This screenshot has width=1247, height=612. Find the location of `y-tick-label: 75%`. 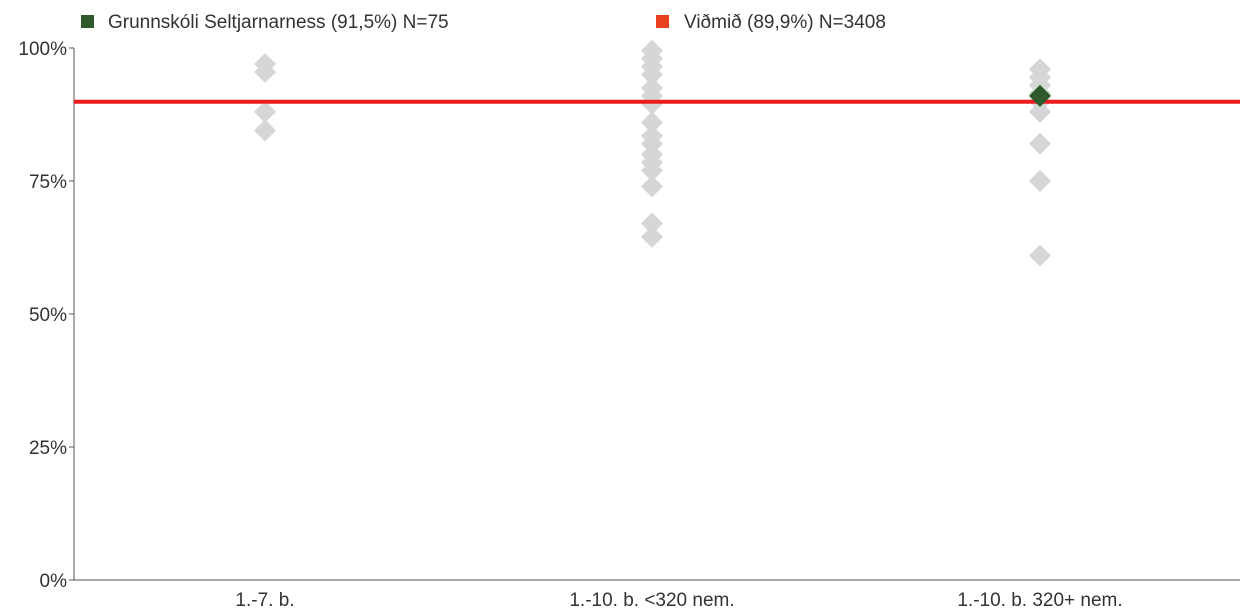

y-tick-label: 75% is located at coordinates (48, 182).